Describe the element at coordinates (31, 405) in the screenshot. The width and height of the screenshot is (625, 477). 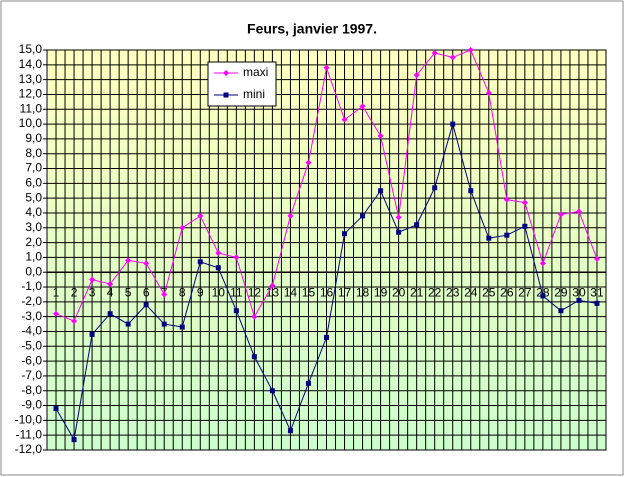
I see `y-tick-label: -9,0` at that location.